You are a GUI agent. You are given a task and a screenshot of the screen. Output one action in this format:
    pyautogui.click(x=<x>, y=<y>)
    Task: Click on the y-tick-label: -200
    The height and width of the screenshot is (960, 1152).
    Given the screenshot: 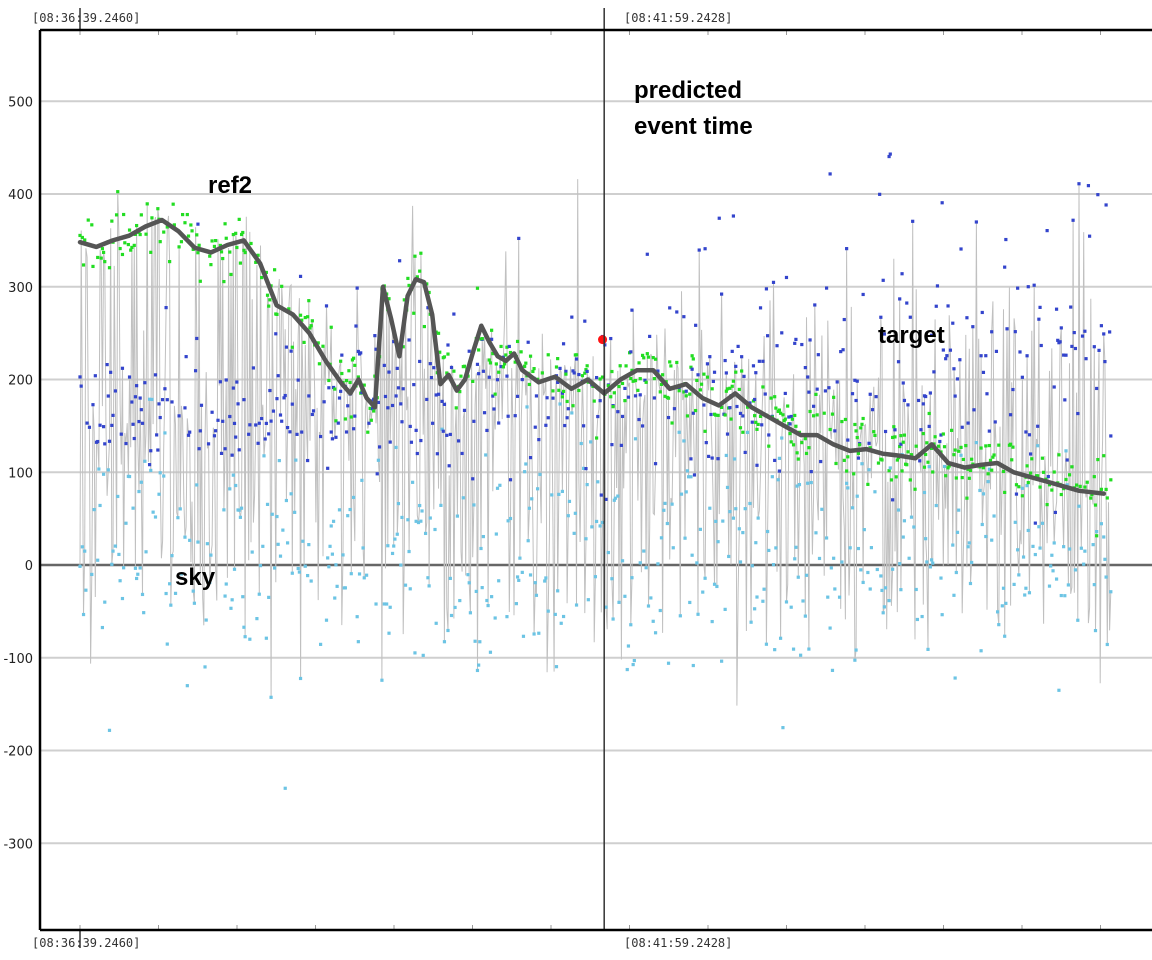 What is the action you would take?
    pyautogui.click(x=18, y=752)
    